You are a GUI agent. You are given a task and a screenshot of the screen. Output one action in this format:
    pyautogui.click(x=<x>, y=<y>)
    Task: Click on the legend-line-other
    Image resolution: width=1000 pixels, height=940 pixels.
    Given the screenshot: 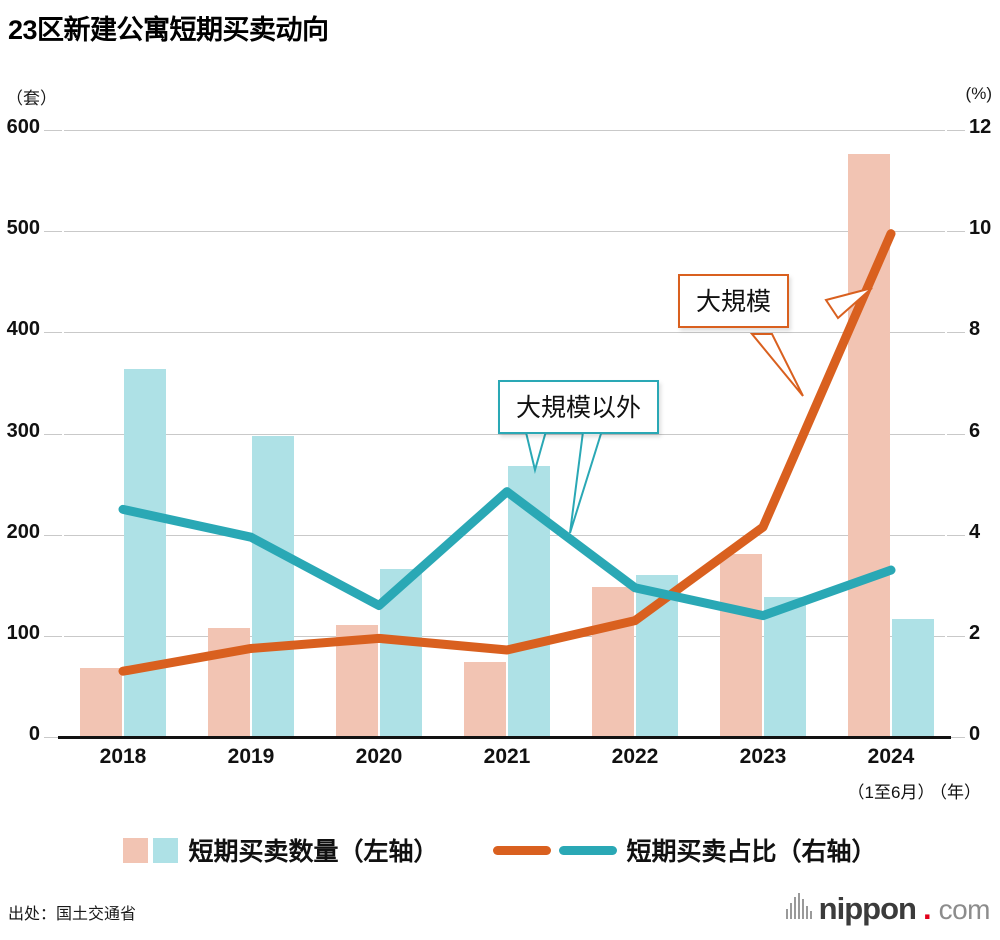 What is the action you would take?
    pyautogui.click(x=587, y=850)
    